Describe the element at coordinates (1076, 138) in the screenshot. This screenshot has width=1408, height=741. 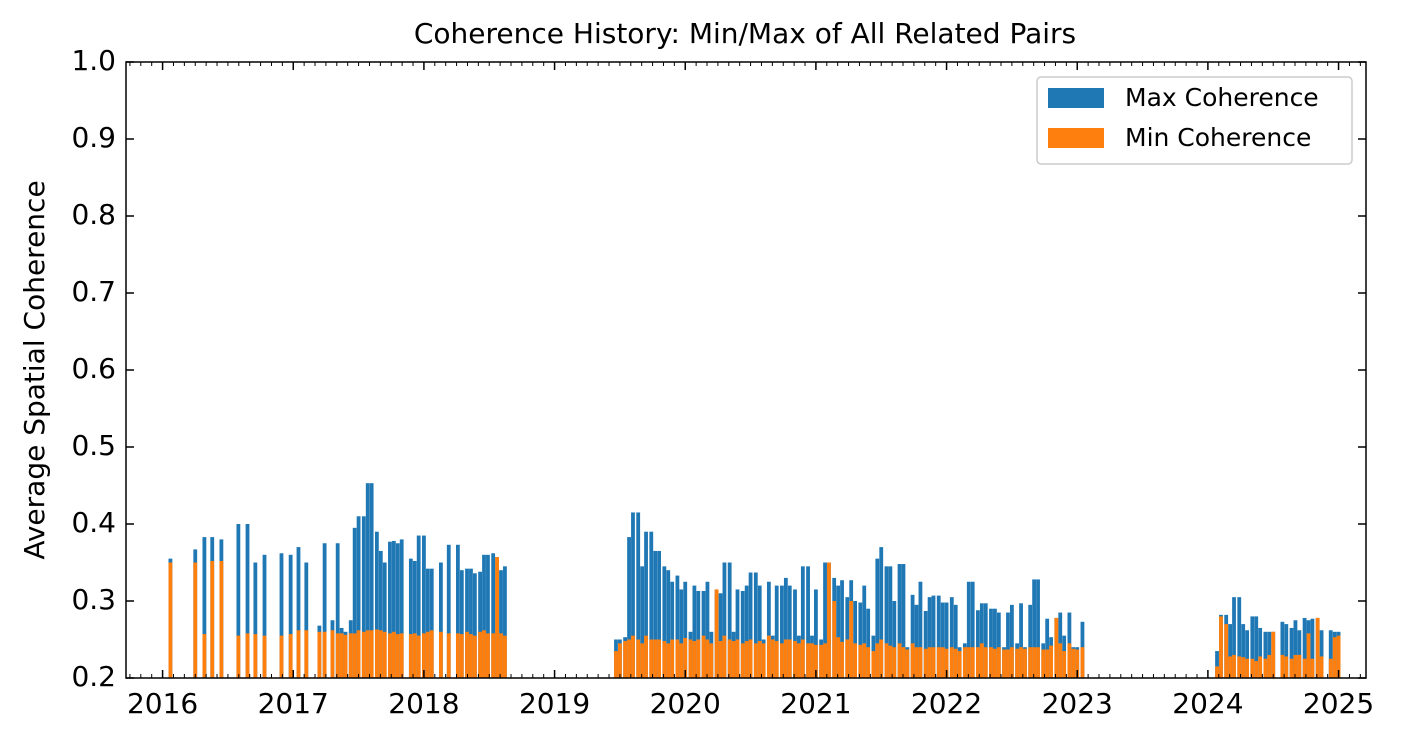
I see `legend-swatch` at that location.